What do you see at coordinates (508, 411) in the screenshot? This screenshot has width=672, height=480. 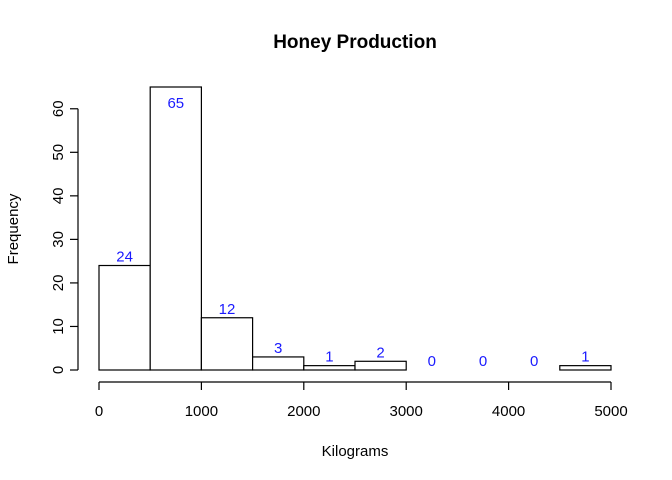 I see `x-tick-label-4: 4000` at bounding box center [508, 411].